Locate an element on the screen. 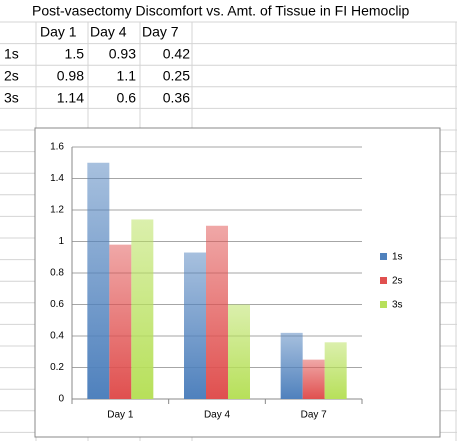 This screenshot has width=457, height=441. y-tick-label: 1.6 is located at coordinates (57, 147).